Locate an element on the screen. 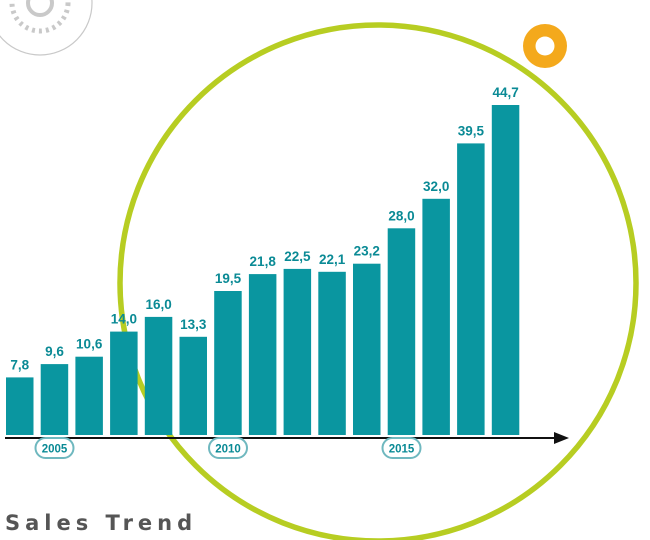  dotted-circle-icon is located at coordinates (46, 28).